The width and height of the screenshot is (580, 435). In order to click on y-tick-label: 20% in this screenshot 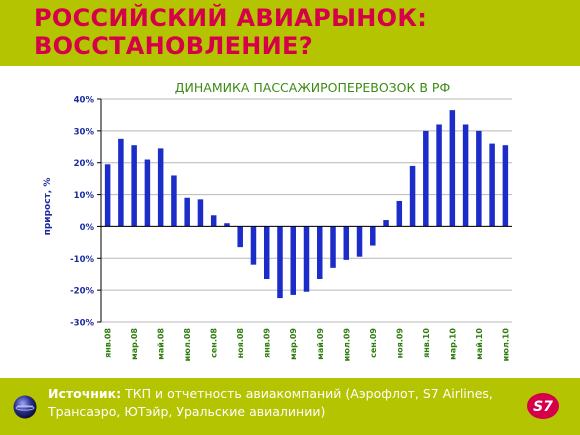, I will do `click(84, 164)`.